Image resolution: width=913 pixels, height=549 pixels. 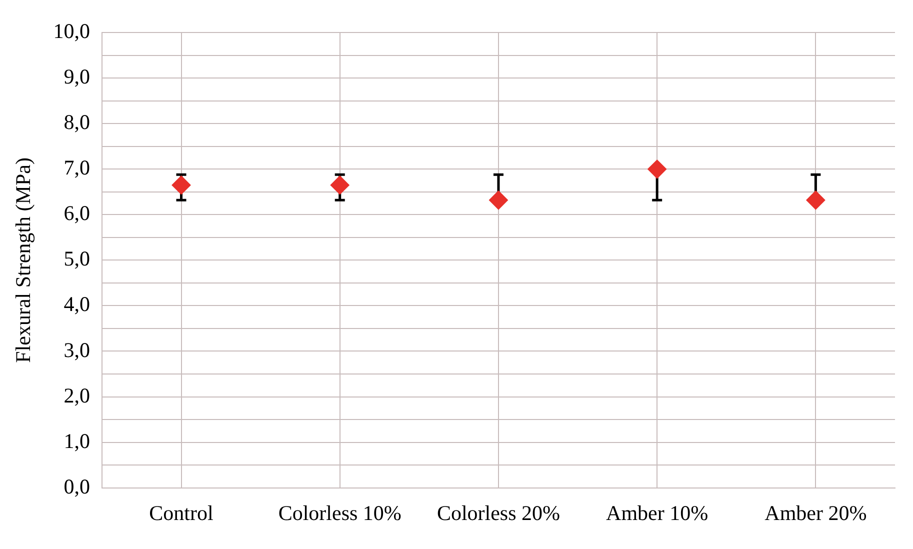 What do you see at coordinates (77, 395) in the screenshot?
I see `y-tick-label: 2,0` at bounding box center [77, 395].